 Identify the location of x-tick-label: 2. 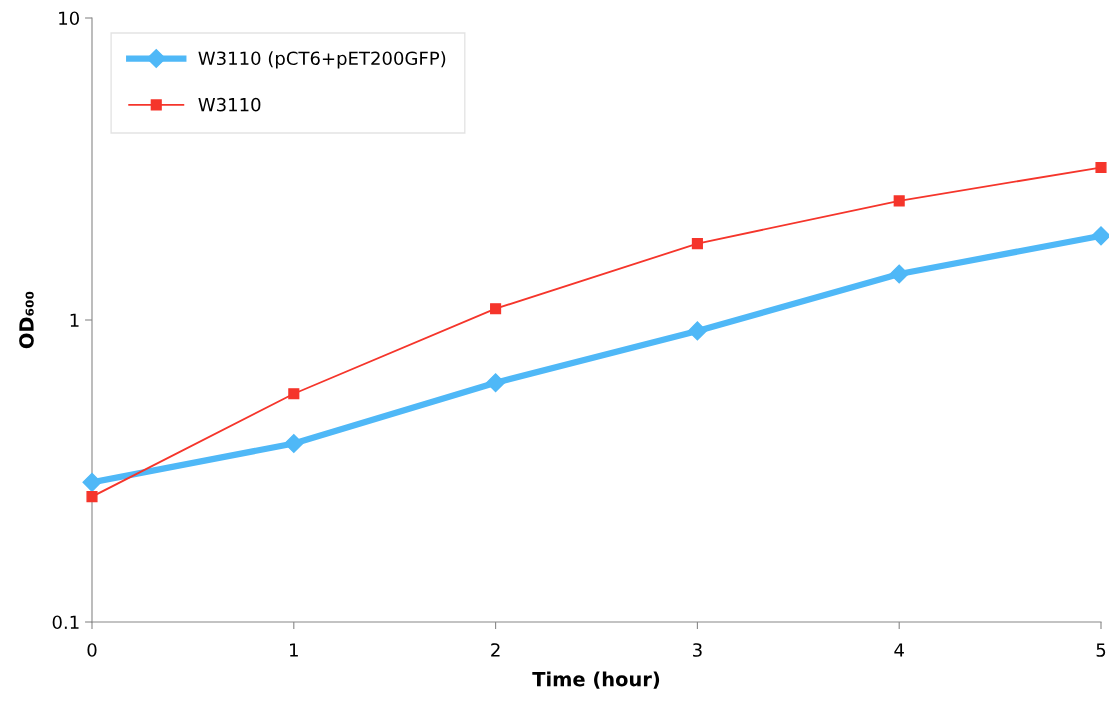
(495, 650).